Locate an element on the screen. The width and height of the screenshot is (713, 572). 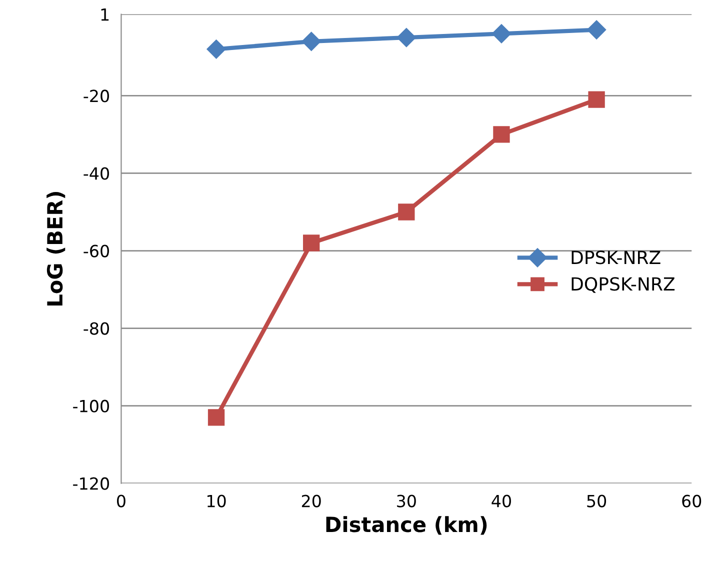
y-tick-label: -120 is located at coordinates (91, 483).